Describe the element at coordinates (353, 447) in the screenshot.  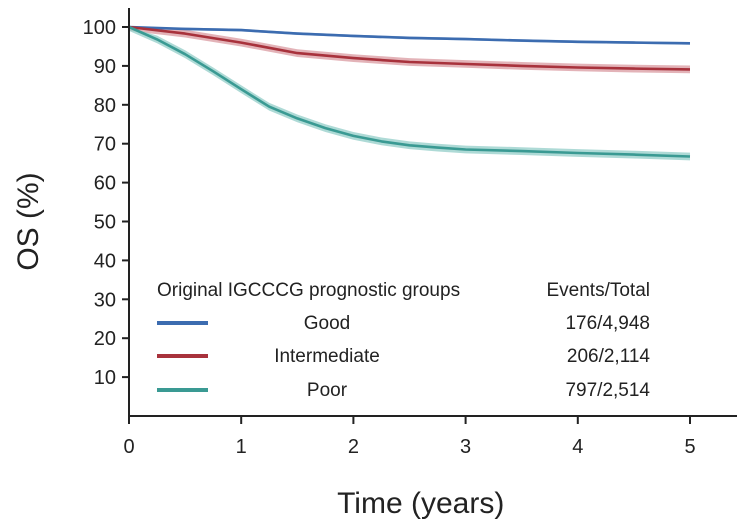
I see `x-tick-label: 2` at that location.